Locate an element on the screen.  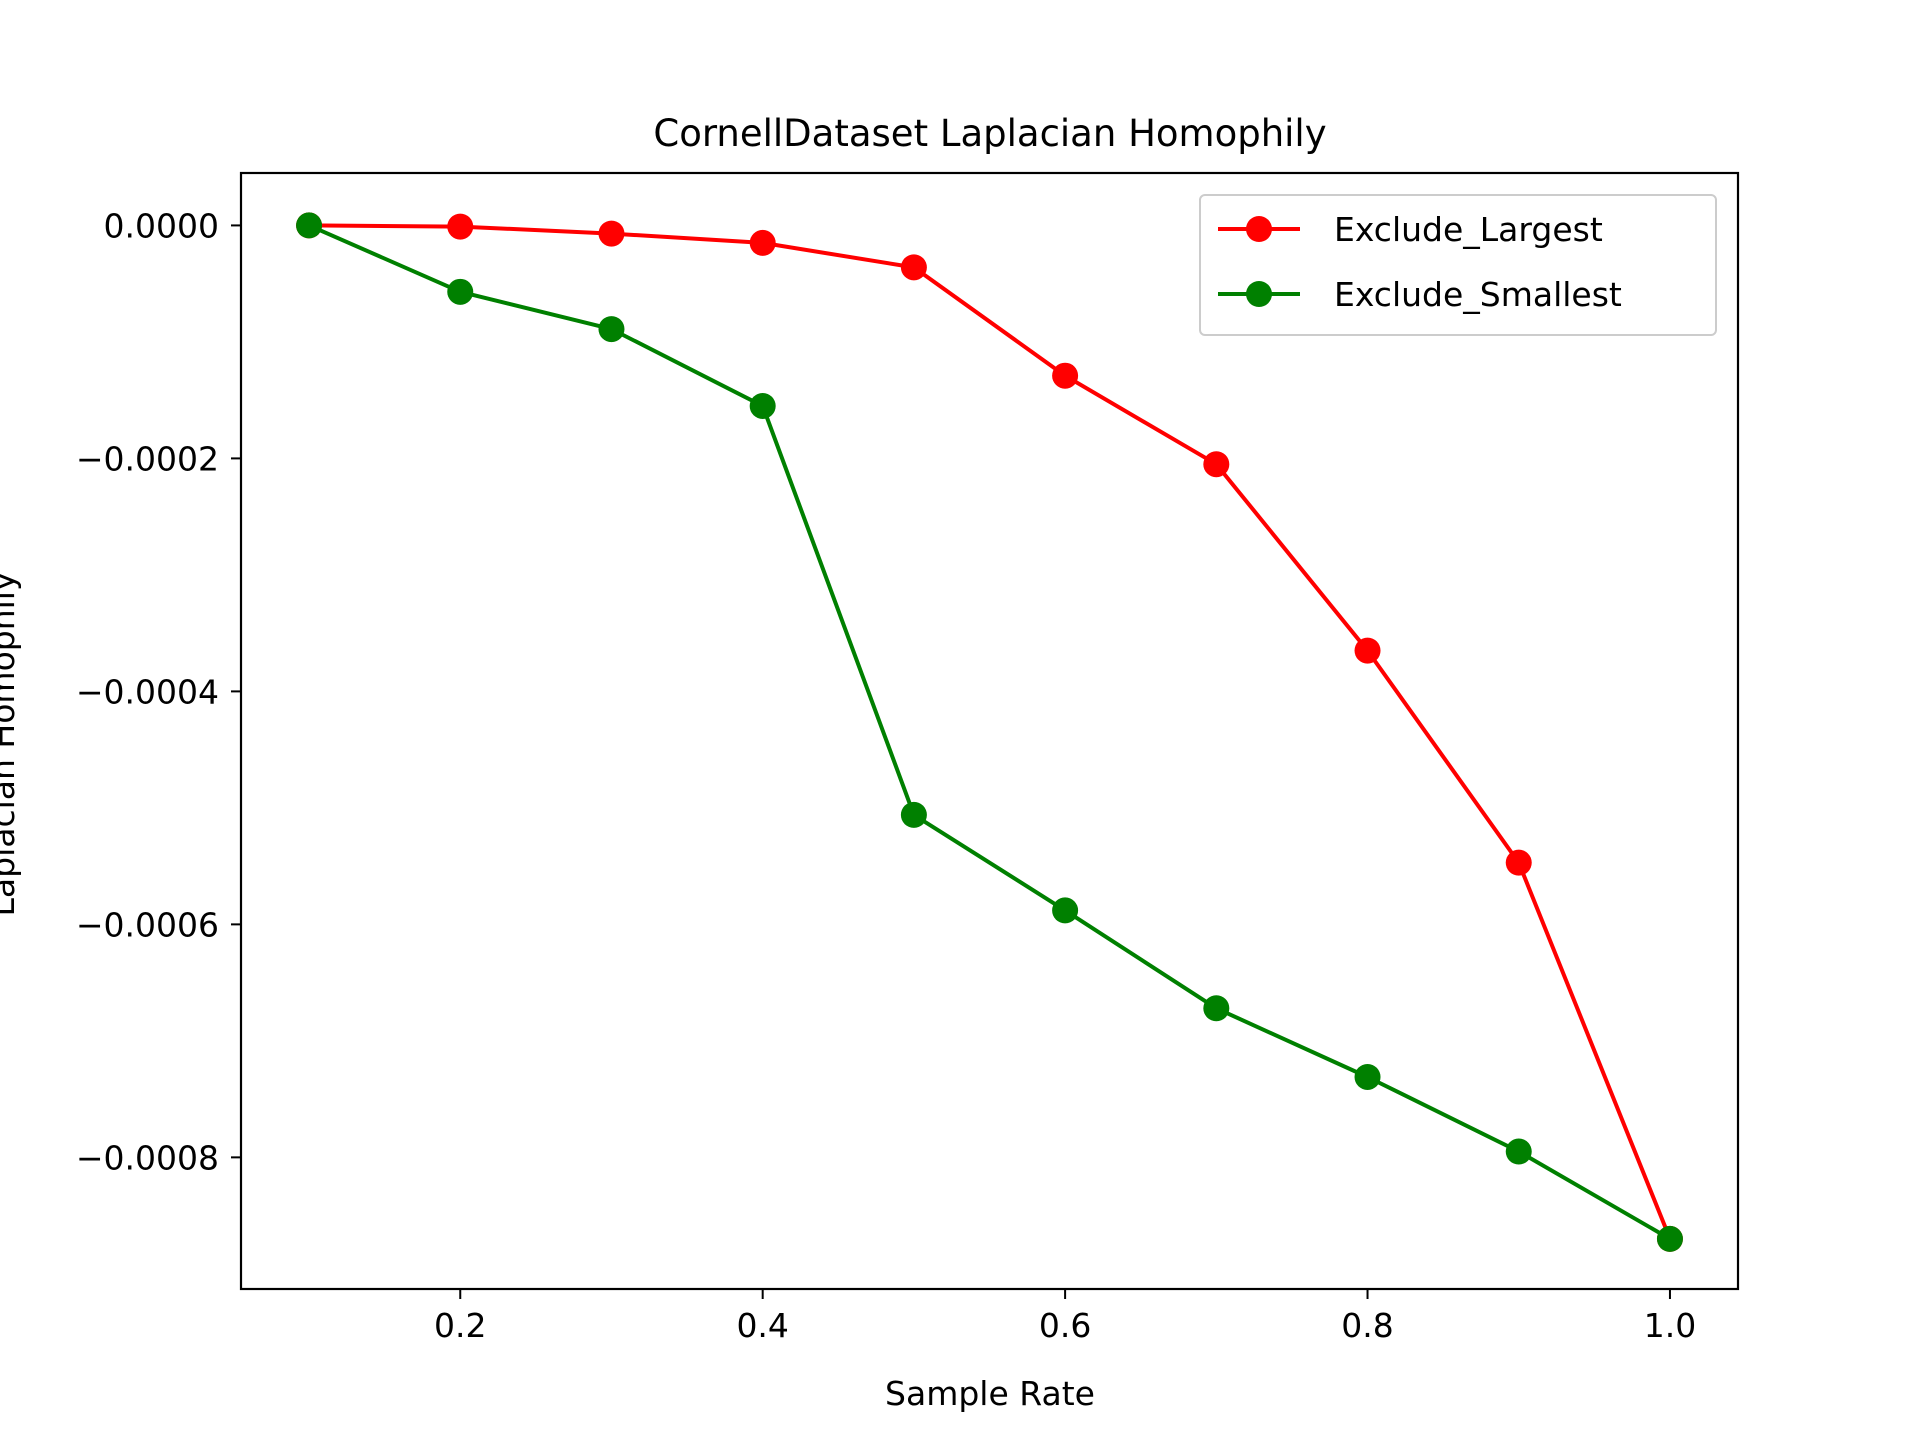
x-tick-label: 1.0 is located at coordinates (1670, 1325).